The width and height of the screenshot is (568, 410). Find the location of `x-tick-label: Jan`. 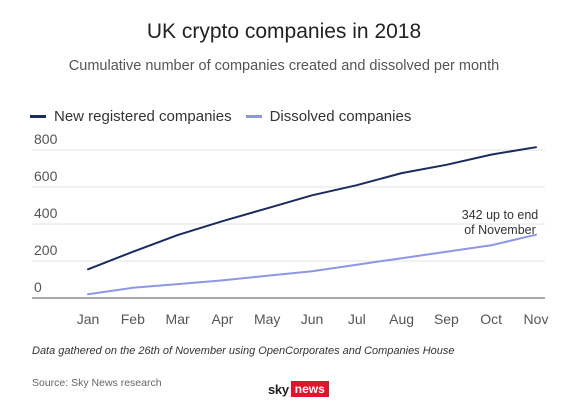

x-tick-label: Jan is located at coordinates (88, 319).